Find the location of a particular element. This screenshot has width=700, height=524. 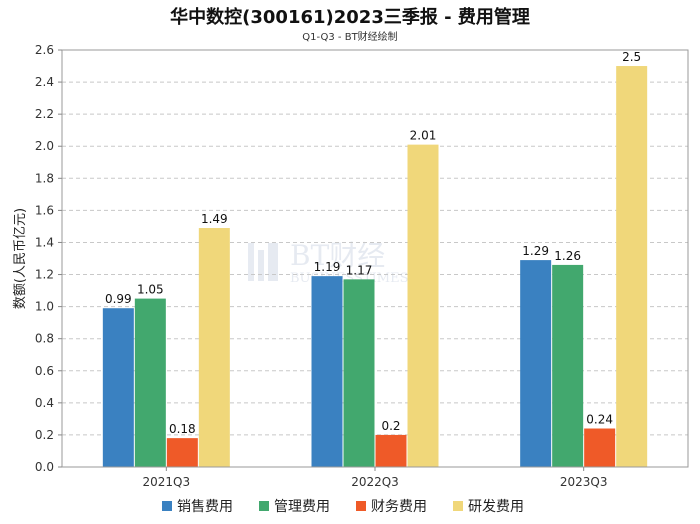

legend-swatch-财务费用 is located at coordinates (361, 506).